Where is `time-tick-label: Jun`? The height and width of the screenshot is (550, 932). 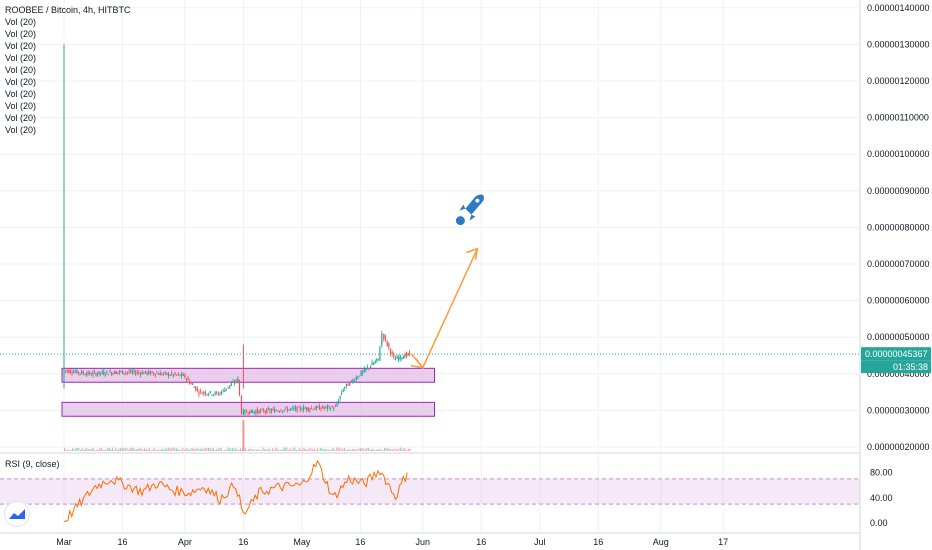
time-tick-label: Jun is located at coordinates (423, 542).